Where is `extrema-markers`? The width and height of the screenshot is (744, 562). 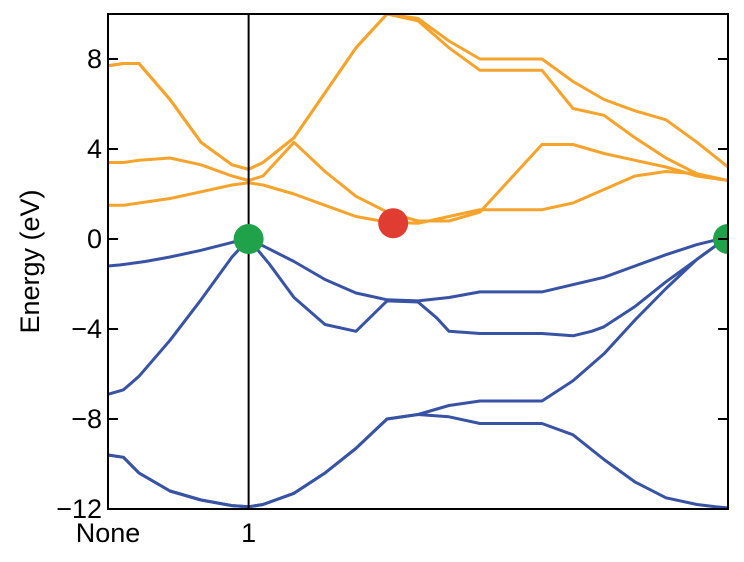 extrema-markers is located at coordinates (480, 231).